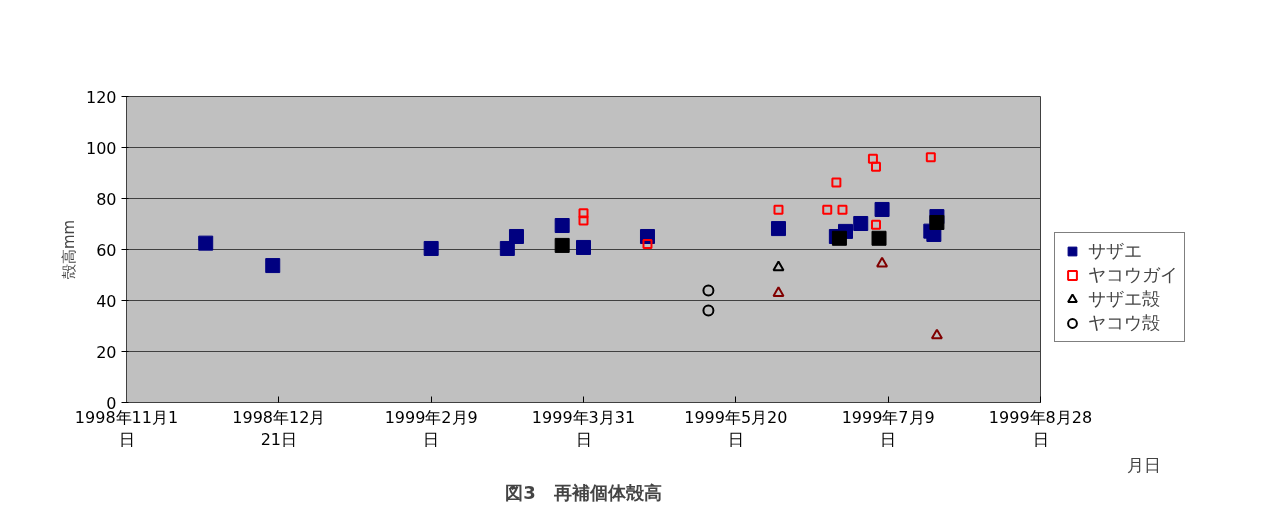 This screenshot has width=1262, height=522. I want to click on y-tick-label: 80, so click(106, 199).